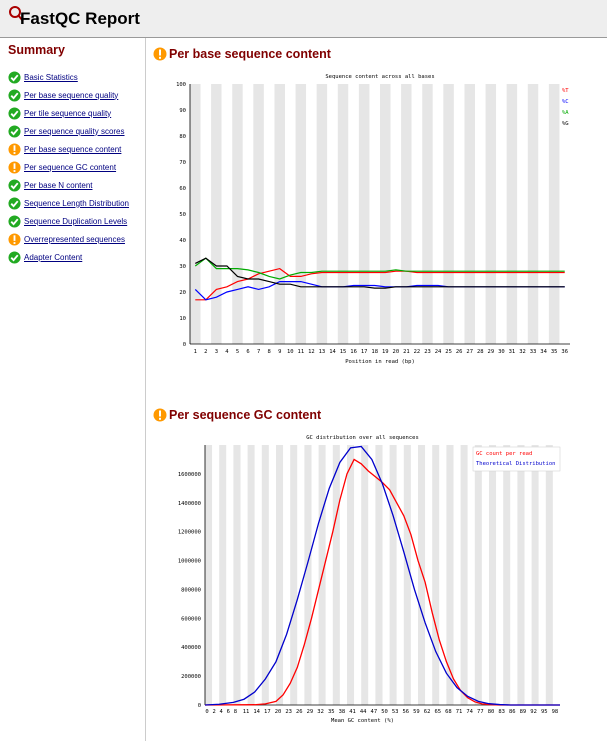  What do you see at coordinates (555, 712) in the screenshot?
I see `x-tick-label: 98` at bounding box center [555, 712].